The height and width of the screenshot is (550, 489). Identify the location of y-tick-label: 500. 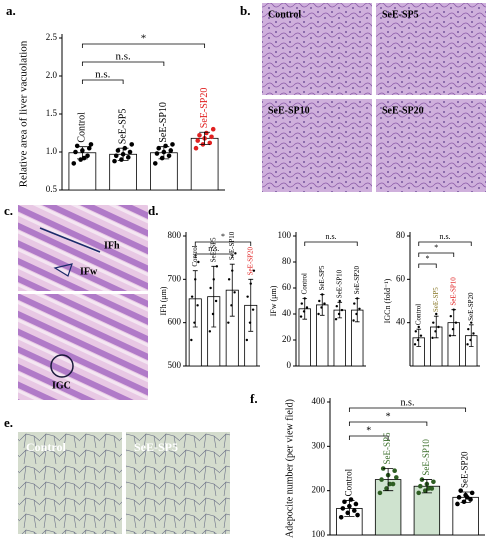
(175, 365).